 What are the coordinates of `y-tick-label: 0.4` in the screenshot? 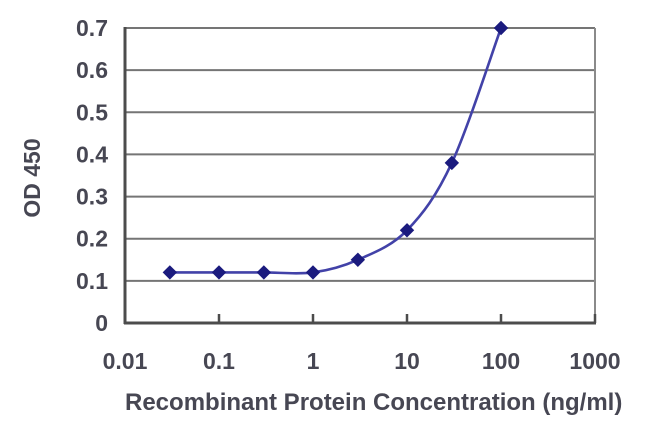 It's located at (92, 154).